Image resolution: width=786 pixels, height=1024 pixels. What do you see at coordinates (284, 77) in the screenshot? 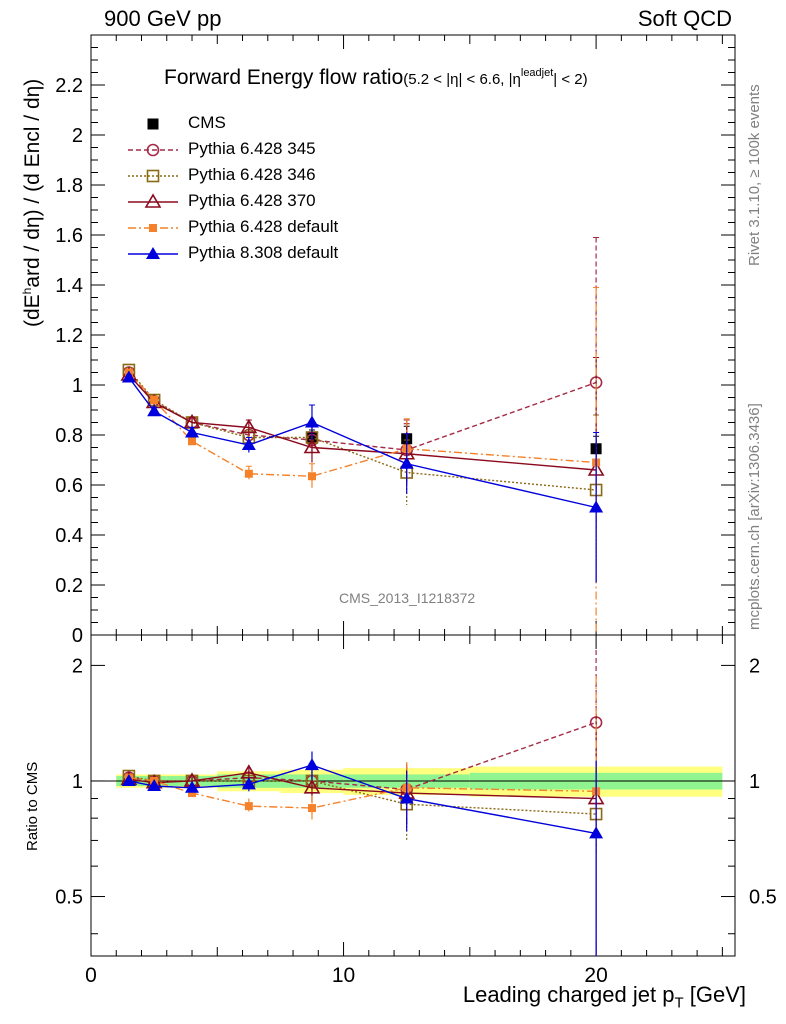
I see `plot-title-main: Forward Energy flow ratio` at bounding box center [284, 77].